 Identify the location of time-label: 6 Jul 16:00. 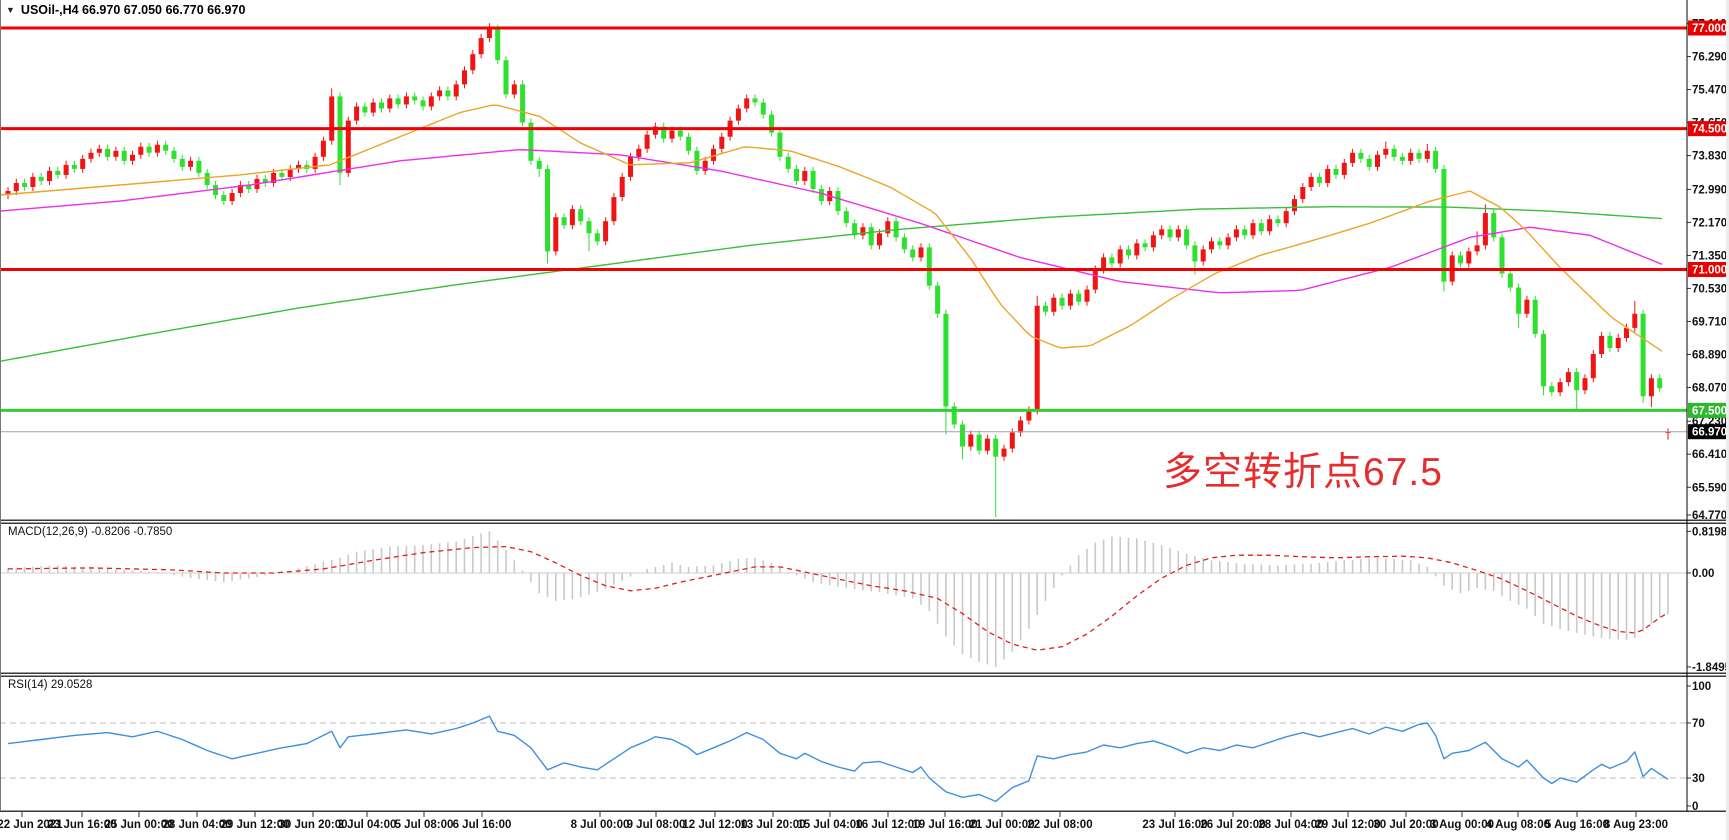
(482, 825).